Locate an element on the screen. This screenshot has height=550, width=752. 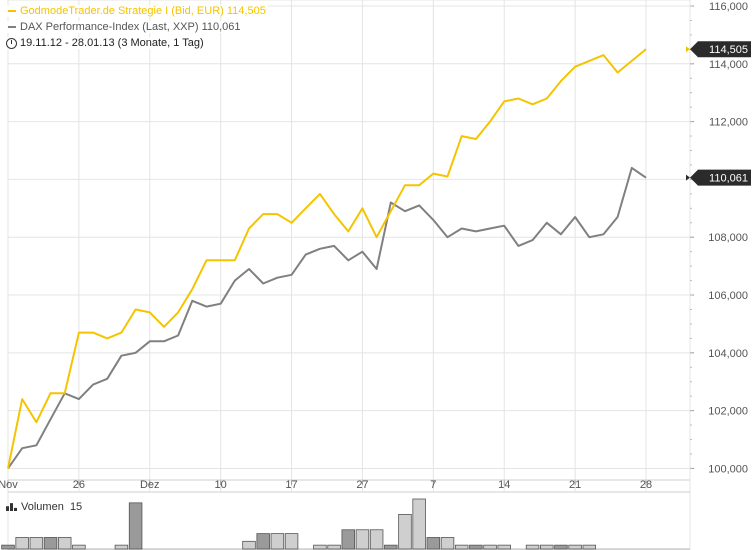
y-tick-label: 104,000 is located at coordinates (728, 354).